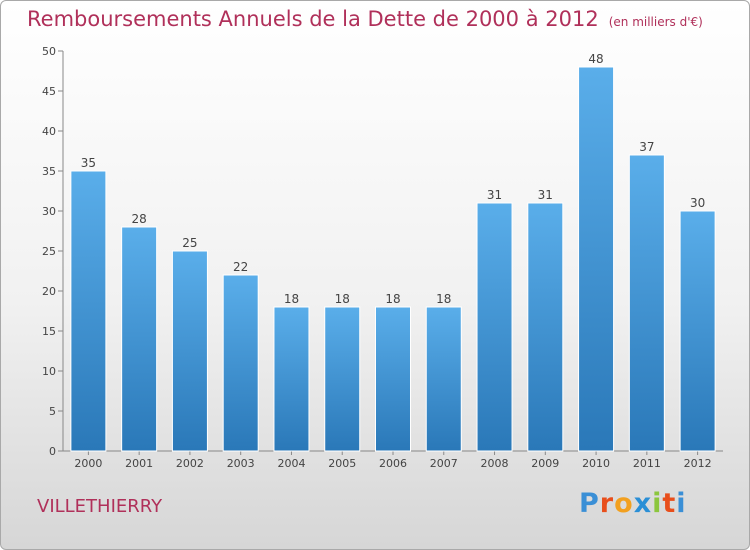 The image size is (750, 550). Describe the element at coordinates (49, 331) in the screenshot. I see `y-tick-label: 15` at that location.